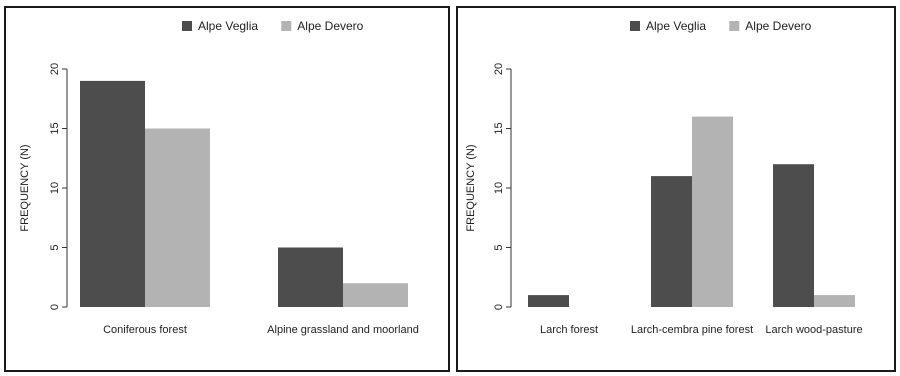 The height and width of the screenshot is (376, 900). What do you see at coordinates (343, 330) in the screenshot?
I see `x-category-label: Alpine grassland and moorland` at bounding box center [343, 330].